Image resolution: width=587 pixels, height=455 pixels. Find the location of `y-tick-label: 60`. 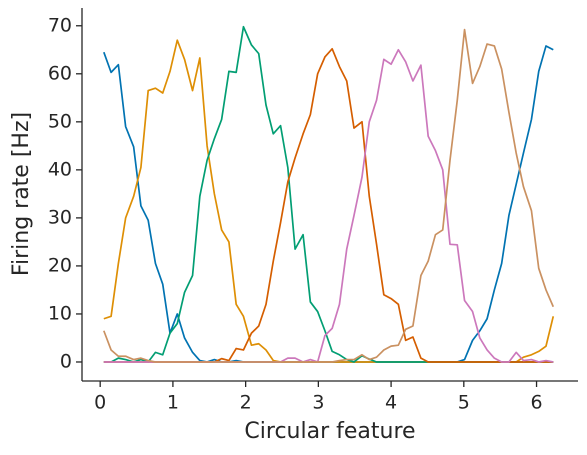

y-tick-label: 60 is located at coordinates (60, 73).